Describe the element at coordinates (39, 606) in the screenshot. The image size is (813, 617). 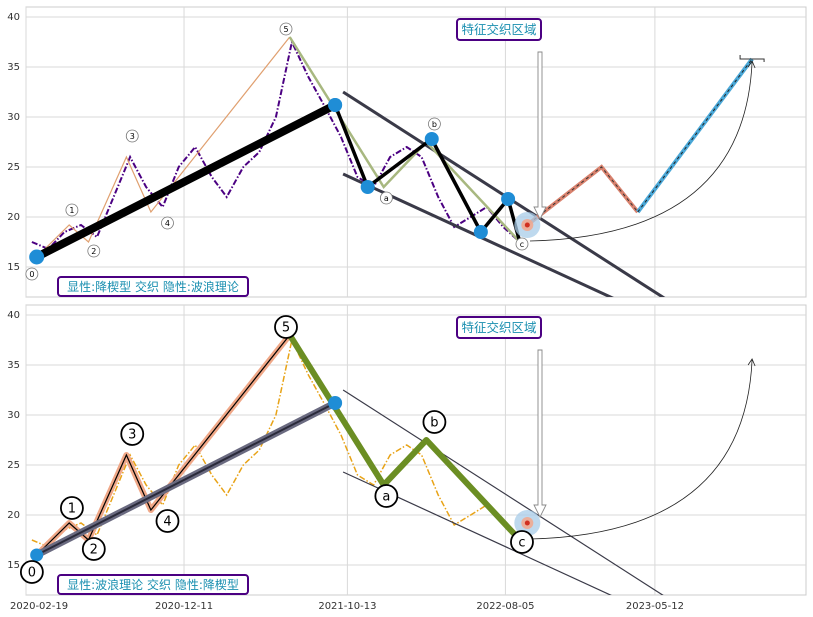
I see `x-tick-label: 2020-02-19` at that location.